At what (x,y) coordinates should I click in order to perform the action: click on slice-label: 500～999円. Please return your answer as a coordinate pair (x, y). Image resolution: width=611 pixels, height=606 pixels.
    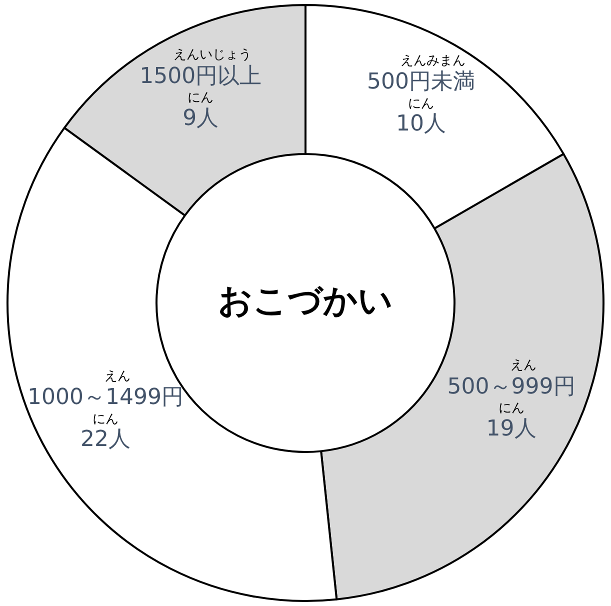
    Looking at the image, I should click on (511, 387).